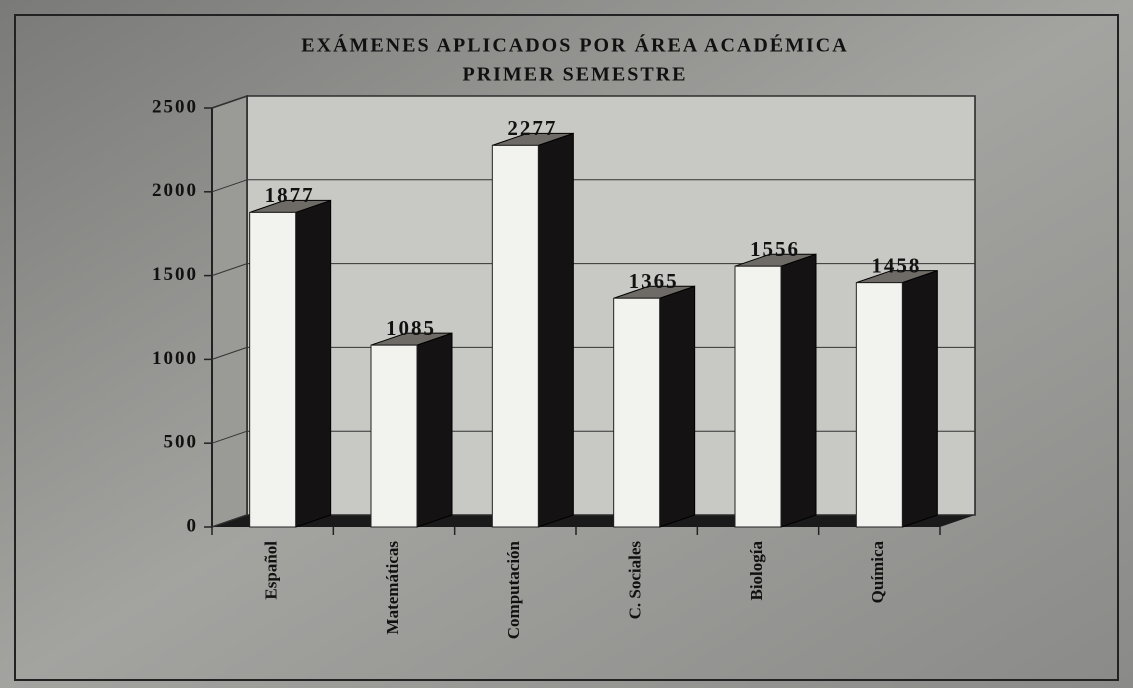  What do you see at coordinates (775, 249) in the screenshot?
I see `data-label: 1556` at bounding box center [775, 249].